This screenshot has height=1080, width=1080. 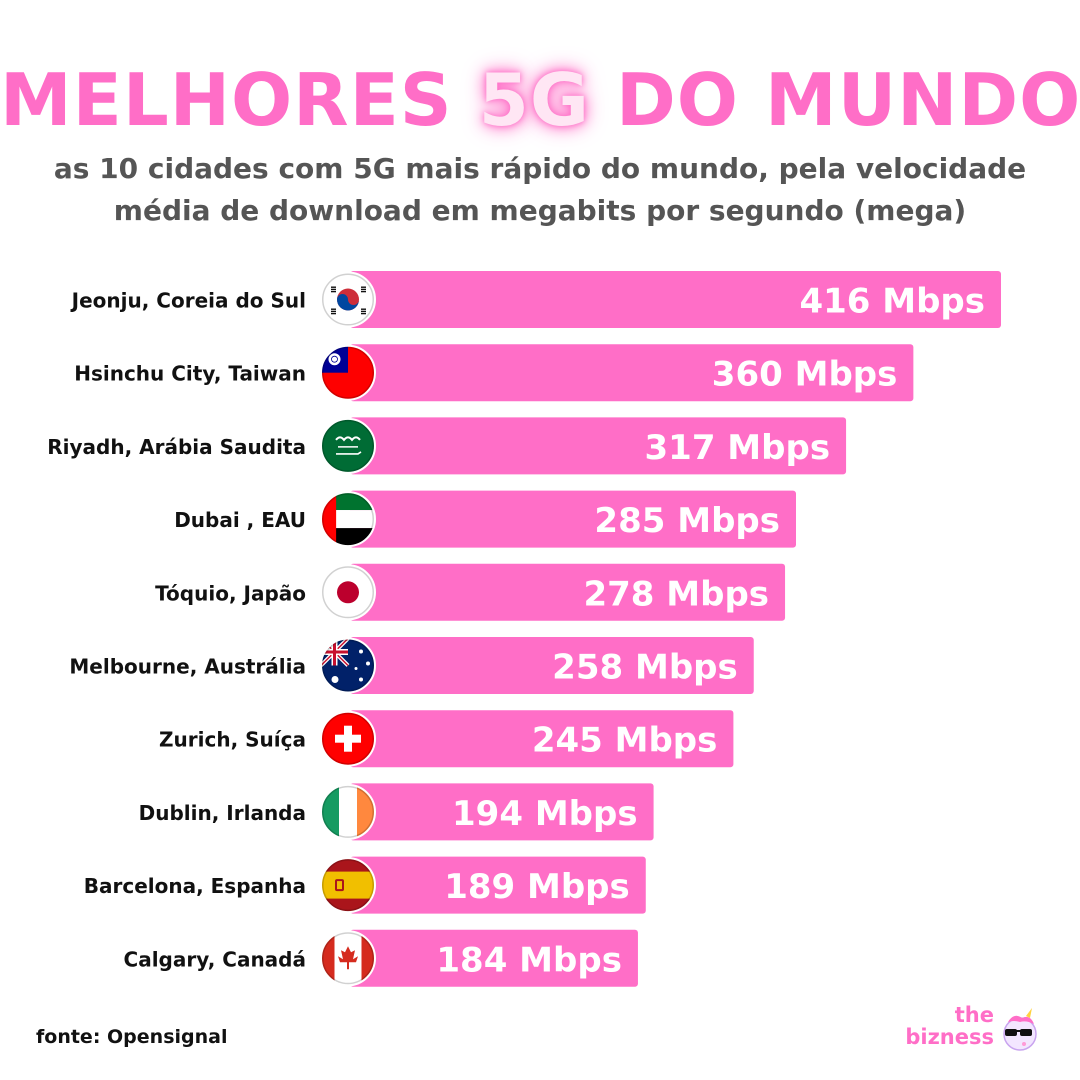 I want to click on category-label: Tóquio, Japão, so click(x=230, y=593).